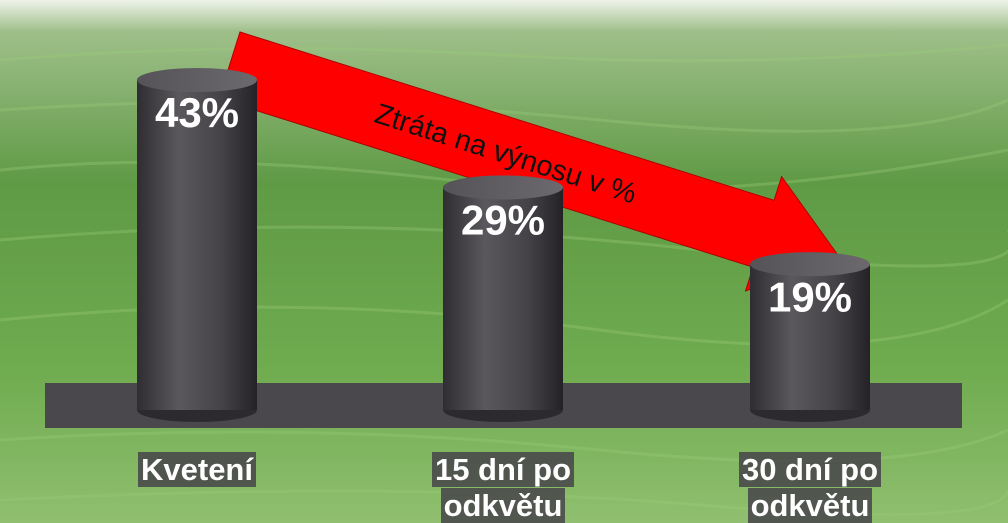 This screenshot has width=1008, height=523. What do you see at coordinates (197, 112) in the screenshot?
I see `value-label: 43%` at bounding box center [197, 112].